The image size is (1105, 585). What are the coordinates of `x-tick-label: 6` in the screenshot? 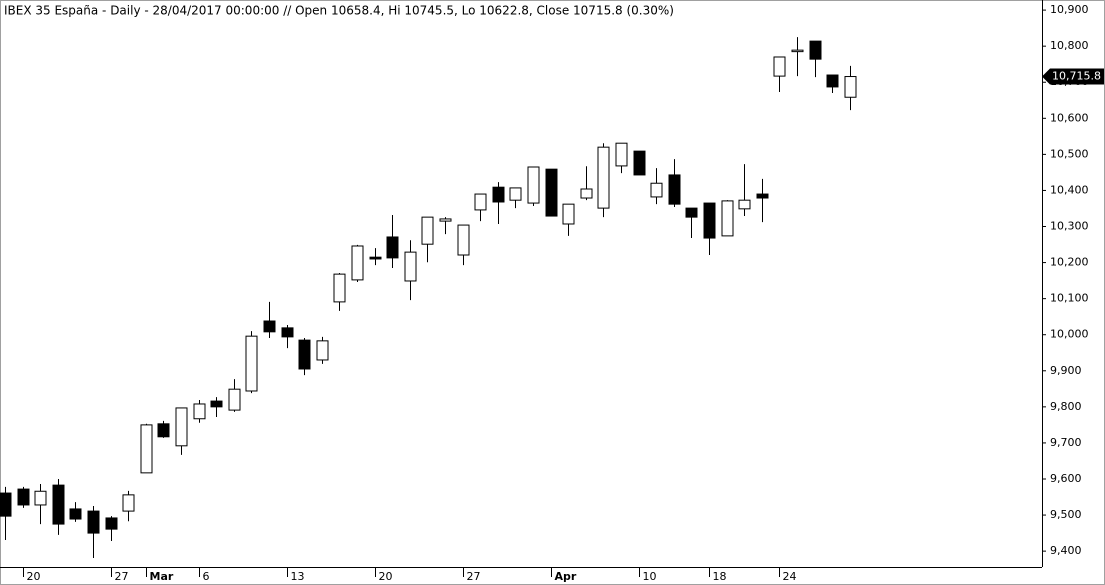 It's located at (206, 576).